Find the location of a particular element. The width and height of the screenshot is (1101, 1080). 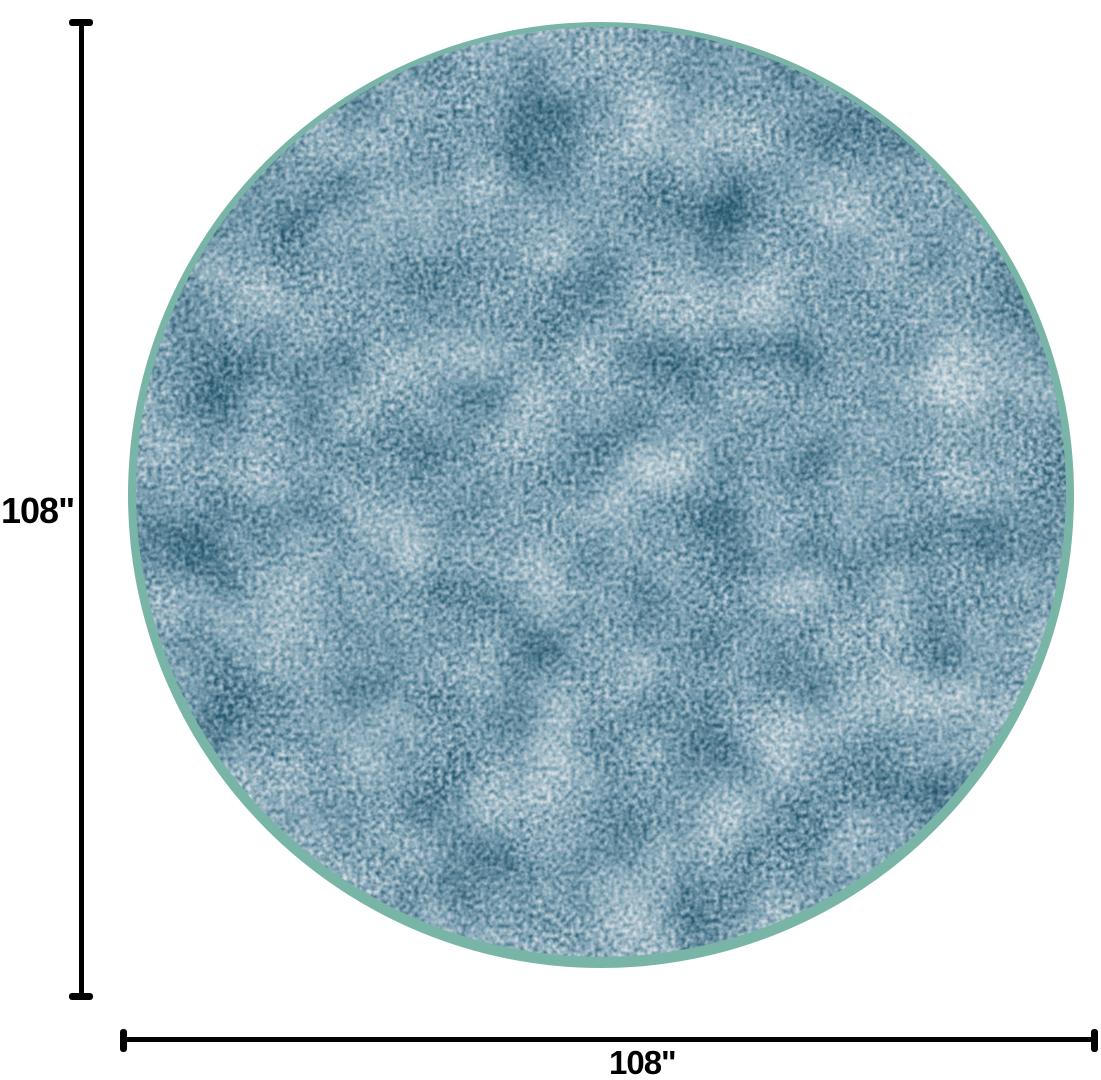

height-dimension-cap-bottom is located at coordinates (81, 996).